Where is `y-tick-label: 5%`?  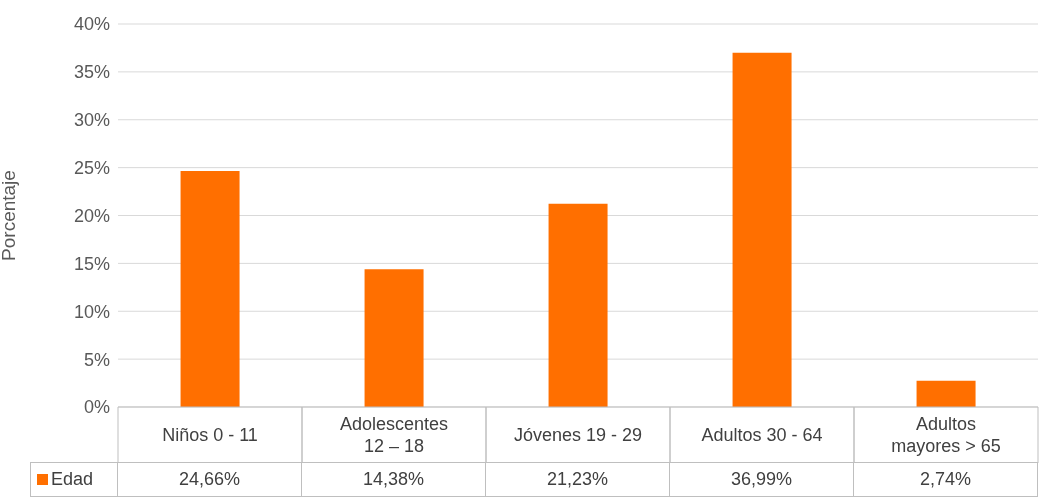 y-tick-label: 5% is located at coordinates (96, 359).